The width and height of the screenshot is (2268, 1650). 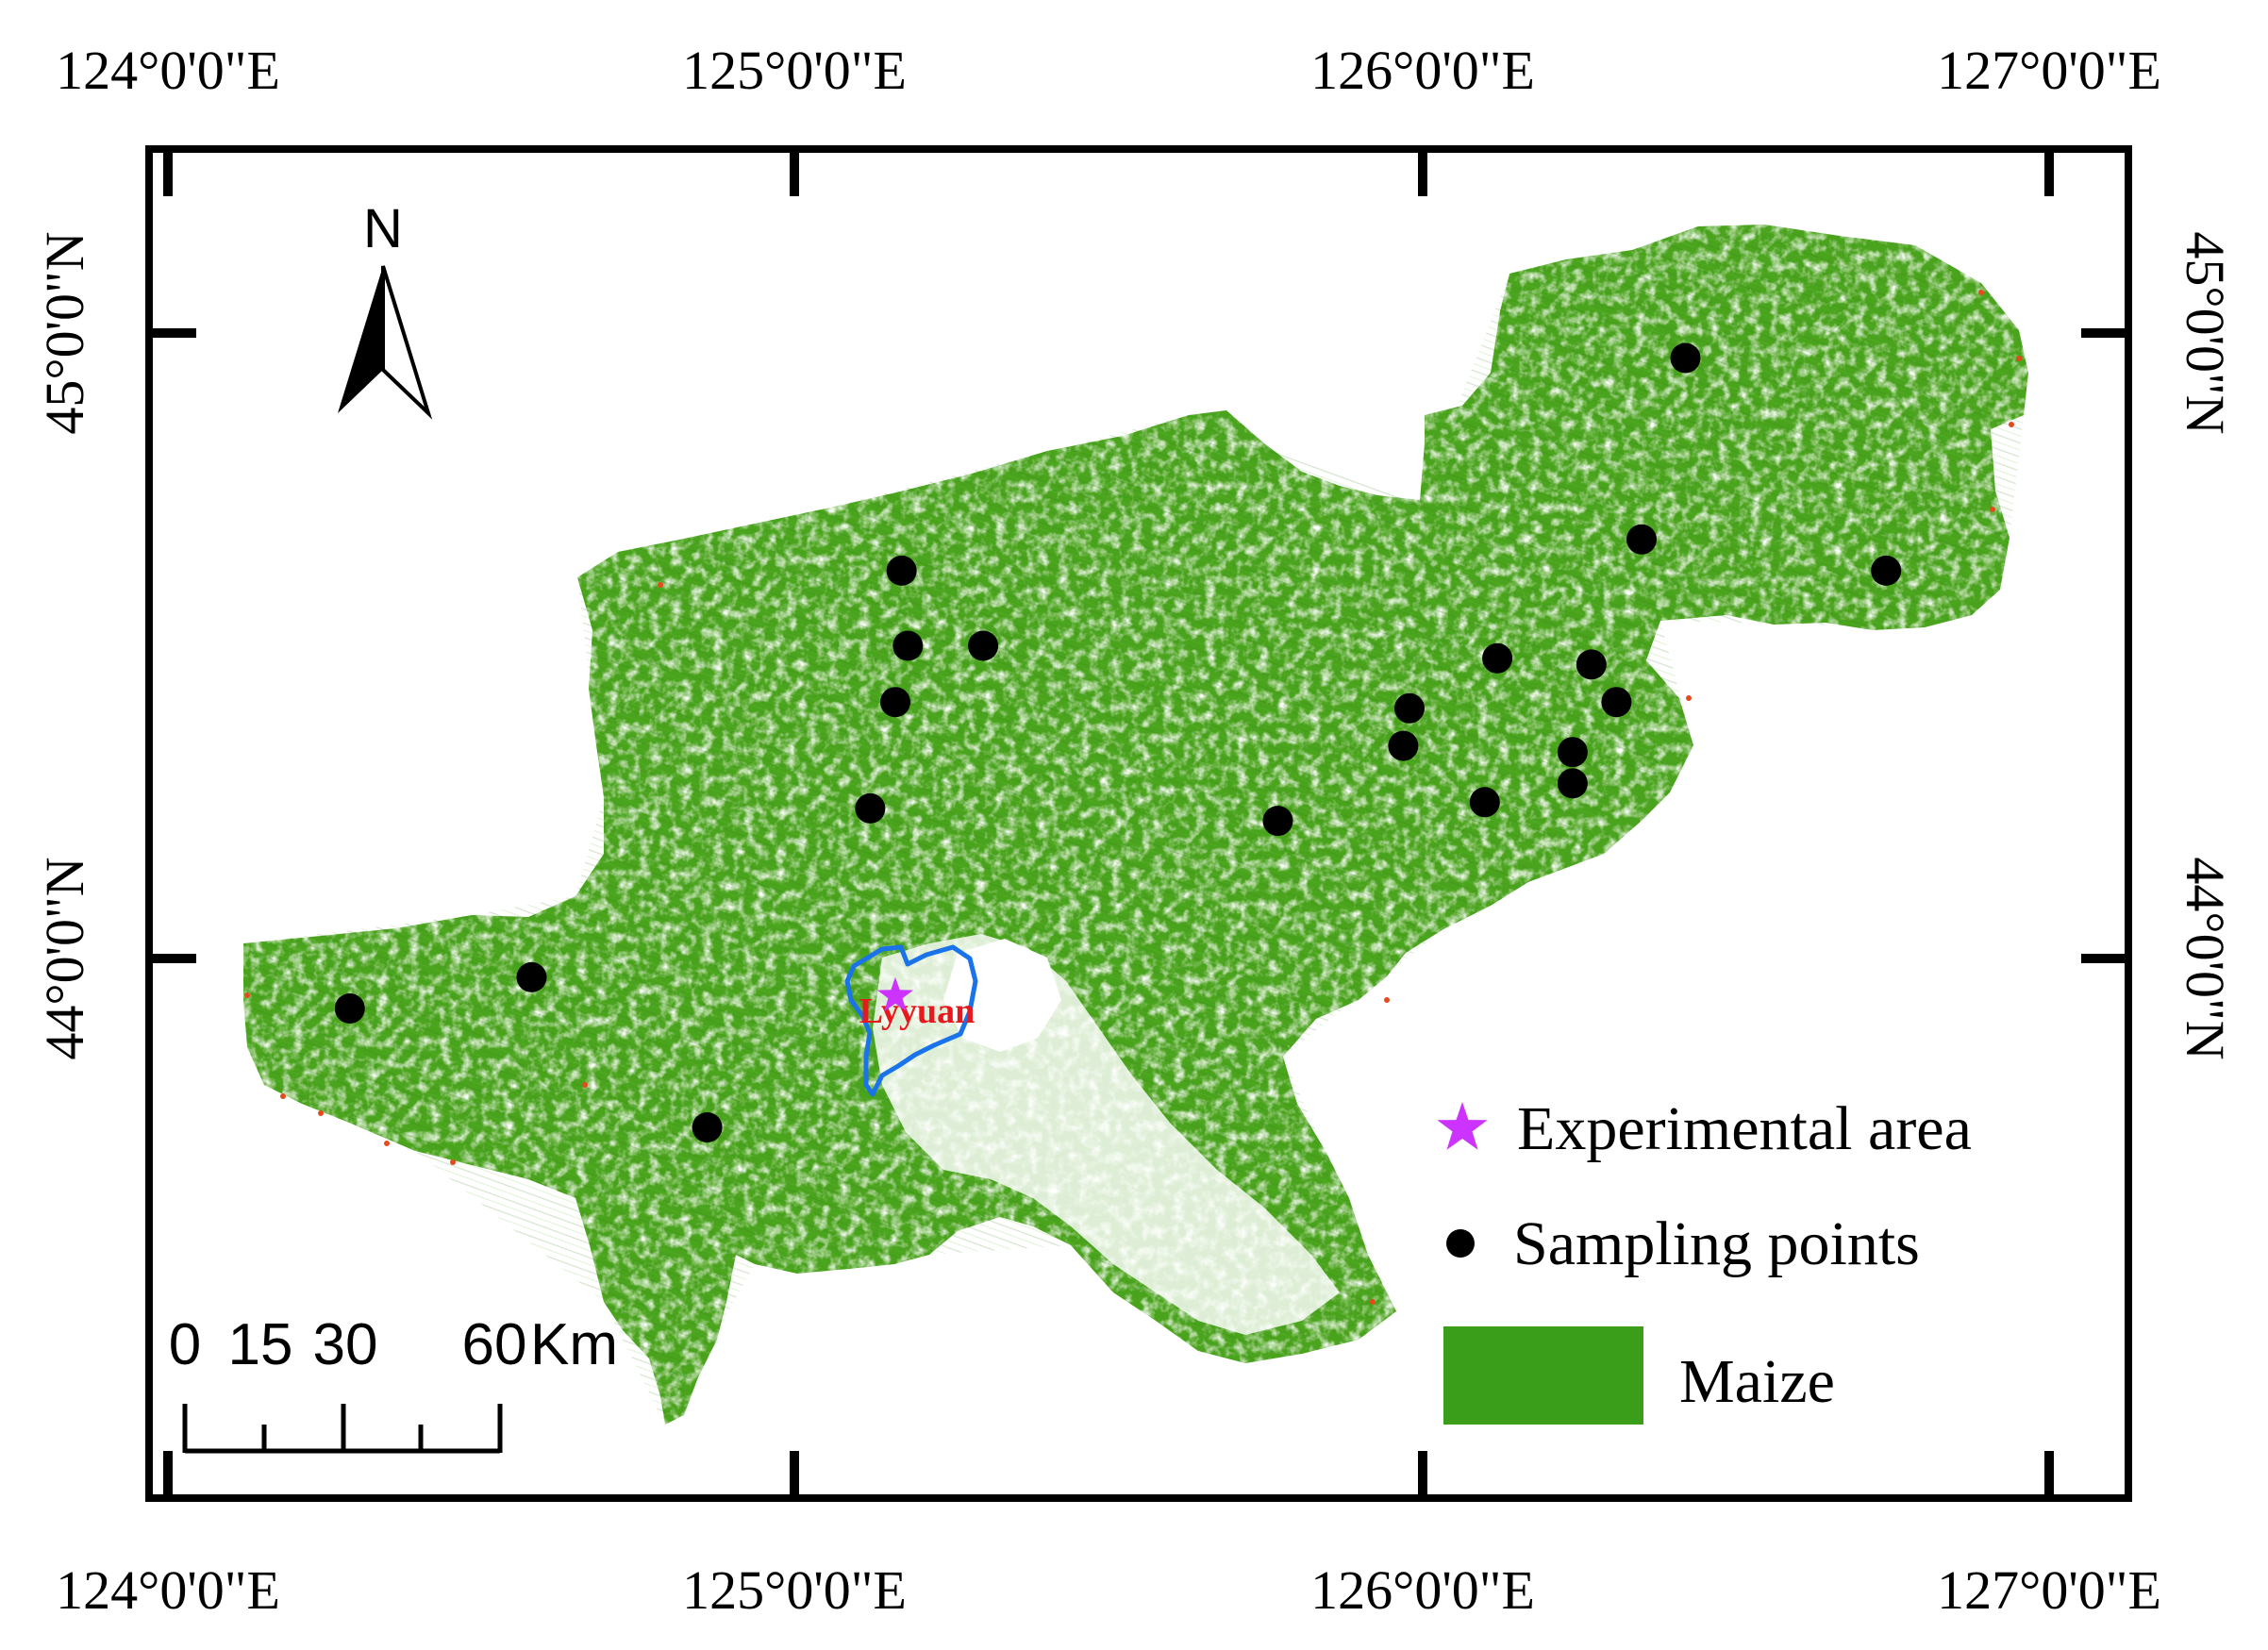 What do you see at coordinates (1717, 1244) in the screenshot?
I see `legend-label-sampling-points: Sampling points` at bounding box center [1717, 1244].